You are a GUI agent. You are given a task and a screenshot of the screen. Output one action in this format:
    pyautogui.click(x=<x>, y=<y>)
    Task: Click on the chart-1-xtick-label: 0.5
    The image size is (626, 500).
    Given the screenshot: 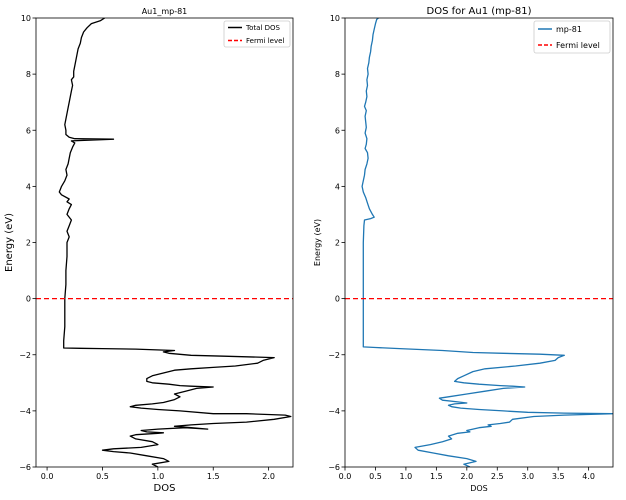 What is the action you would take?
    pyautogui.click(x=375, y=476)
    